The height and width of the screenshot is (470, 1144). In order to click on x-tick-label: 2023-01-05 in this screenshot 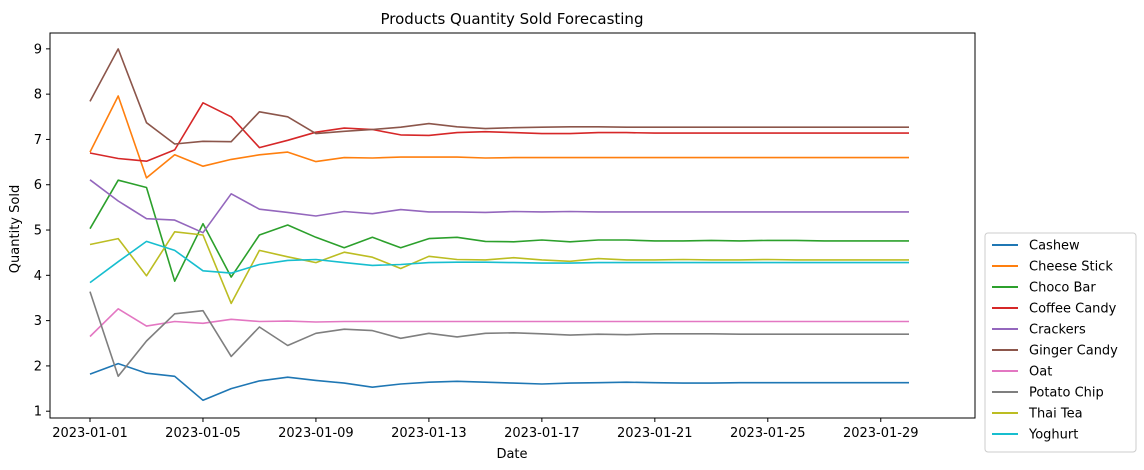, I will do `click(203, 433)`.